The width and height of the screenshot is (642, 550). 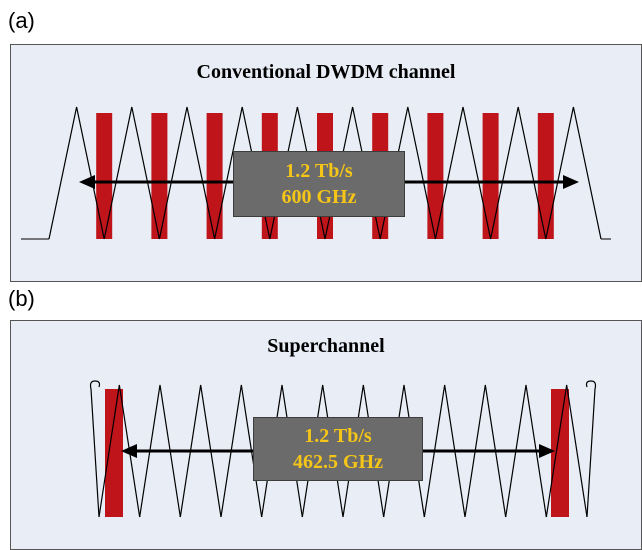 I want to click on panel-a-rate: 1.2 Tb/s, so click(x=319, y=171).